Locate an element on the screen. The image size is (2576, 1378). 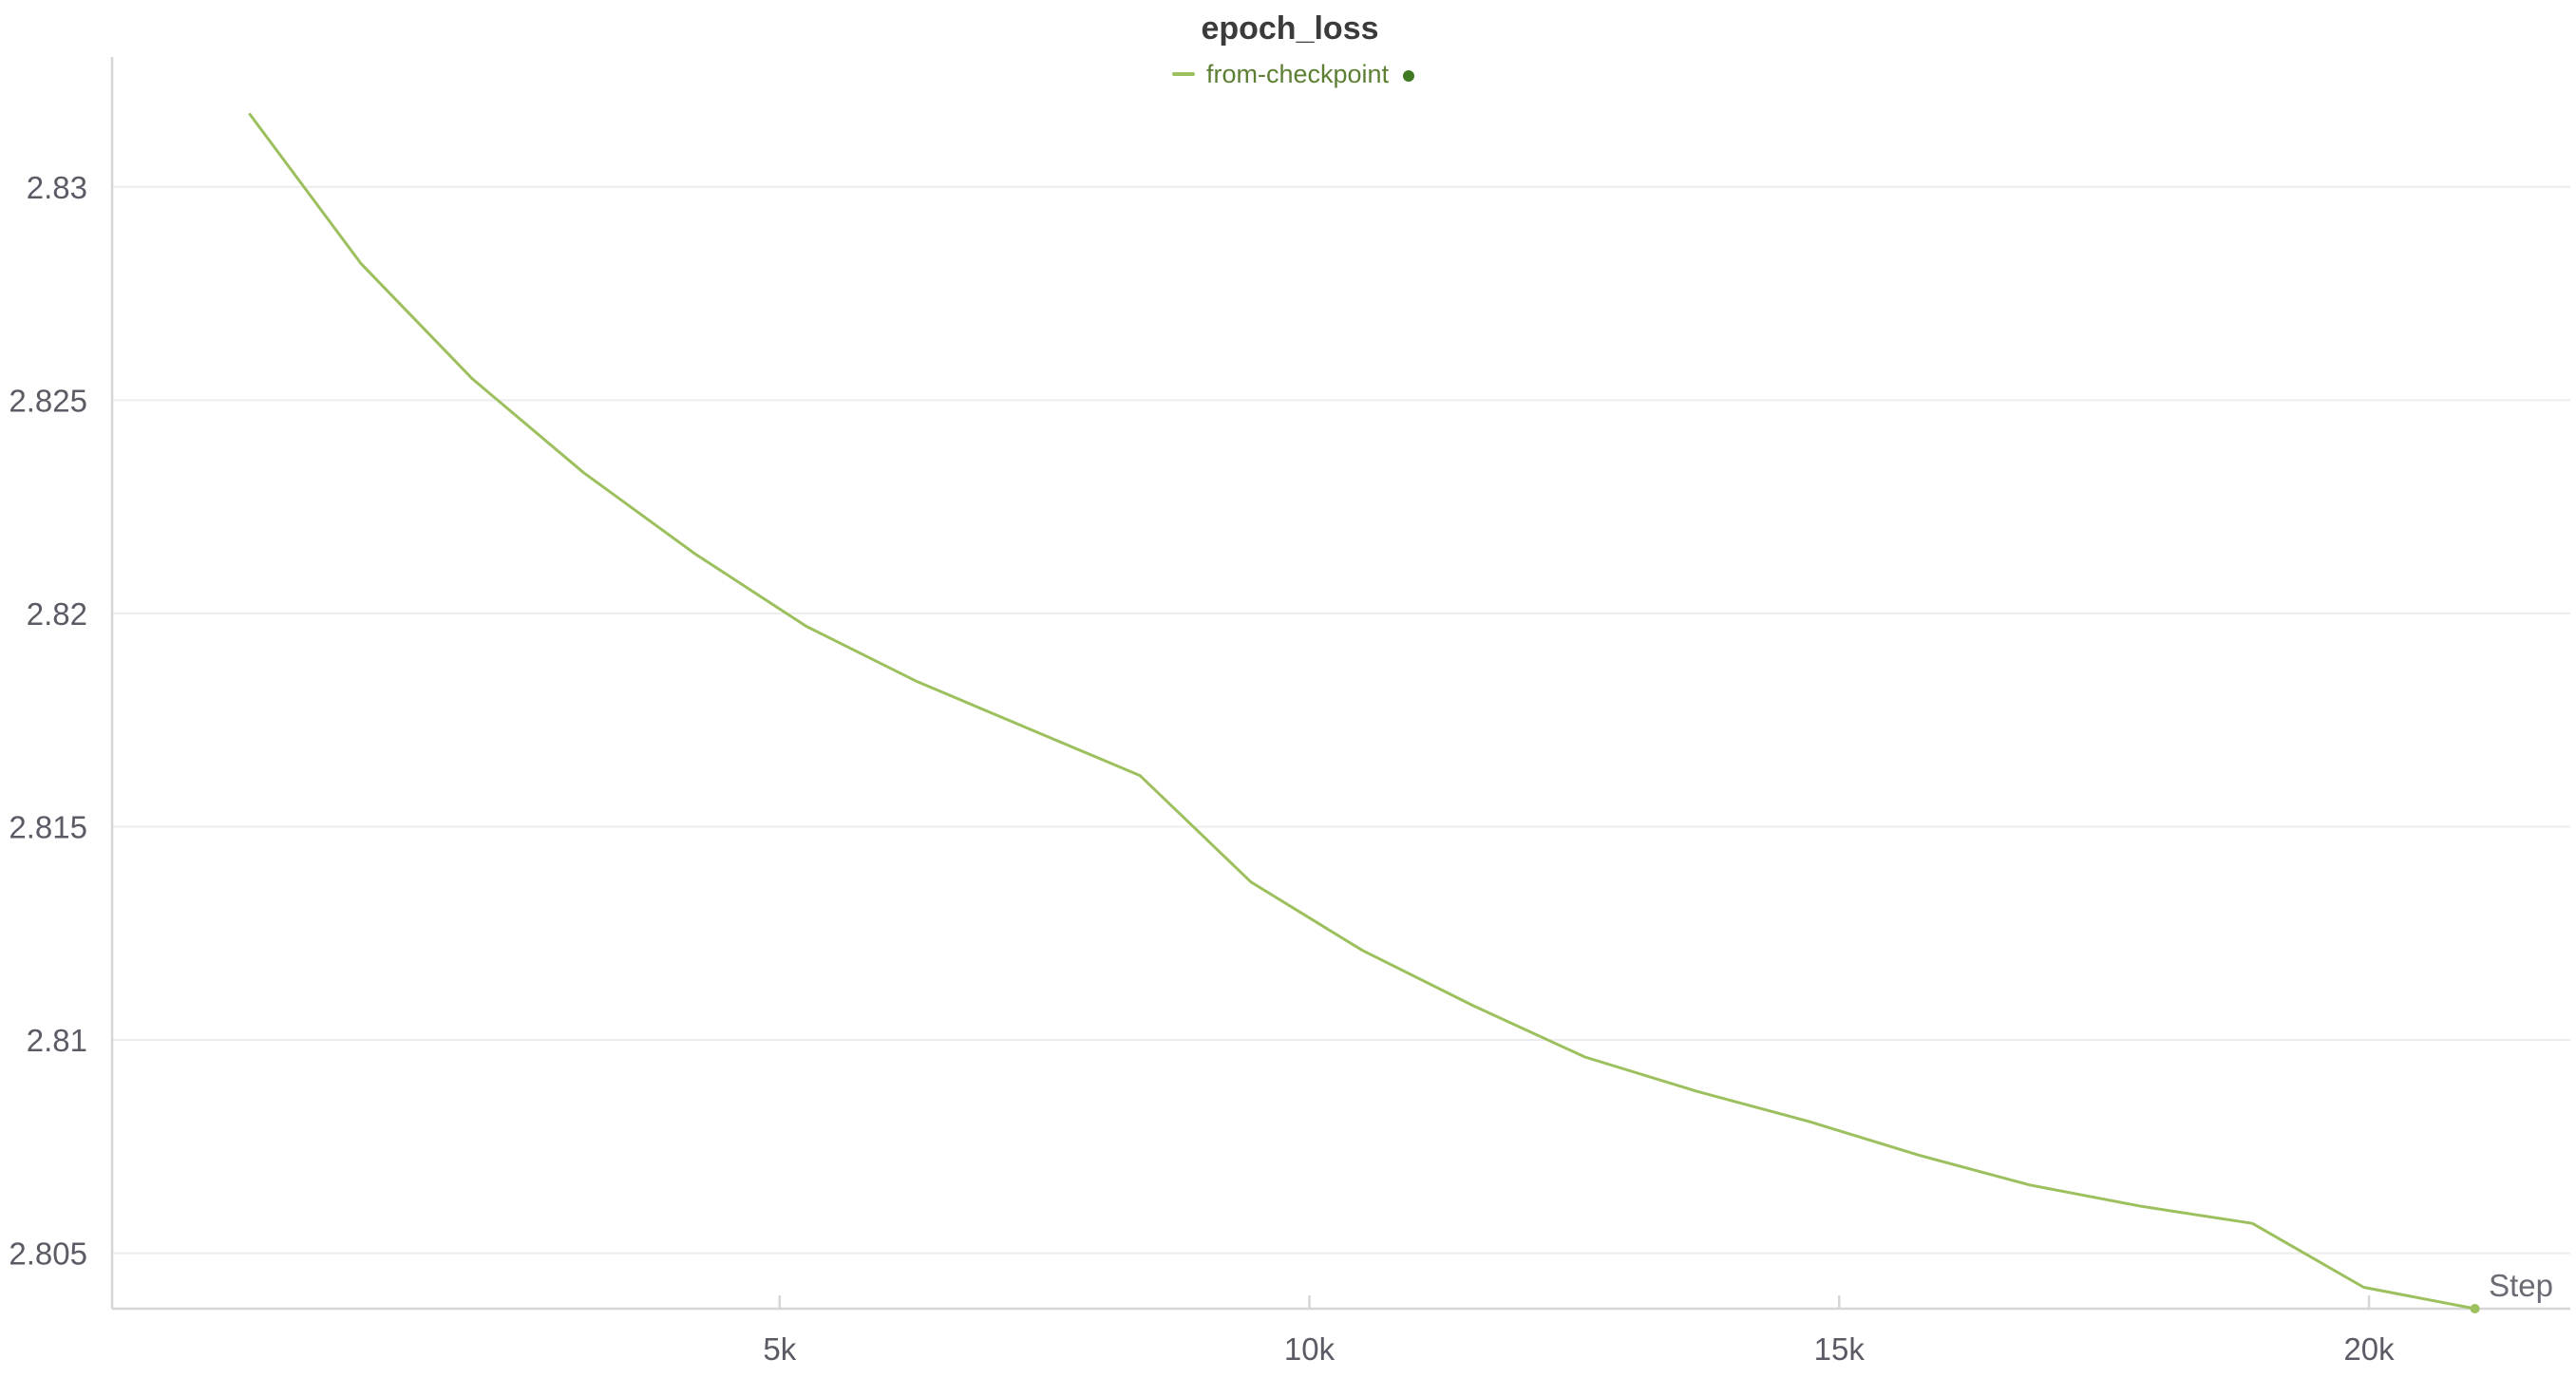
y-tick-label: 2.805 is located at coordinates (48, 1254).